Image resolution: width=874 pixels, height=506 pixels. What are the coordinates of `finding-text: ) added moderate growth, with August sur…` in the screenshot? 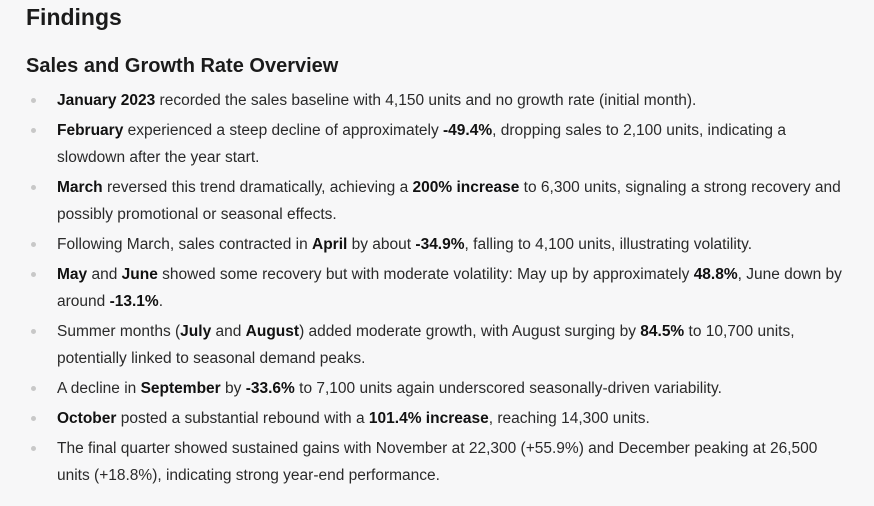 It's located at (470, 331).